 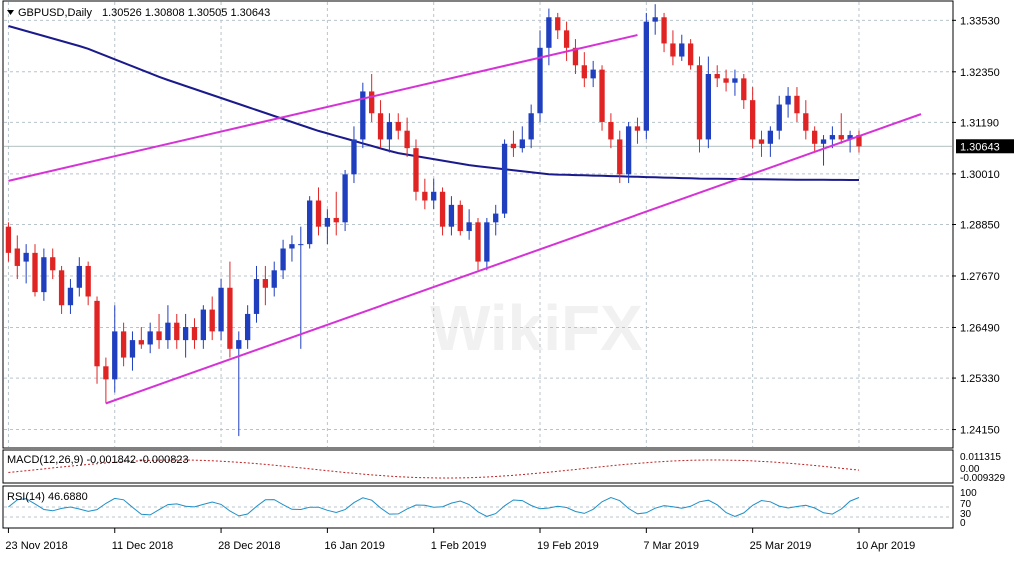 What do you see at coordinates (47, 497) in the screenshot?
I see `rsi-label: RSI(14) 46.6880` at bounding box center [47, 497].